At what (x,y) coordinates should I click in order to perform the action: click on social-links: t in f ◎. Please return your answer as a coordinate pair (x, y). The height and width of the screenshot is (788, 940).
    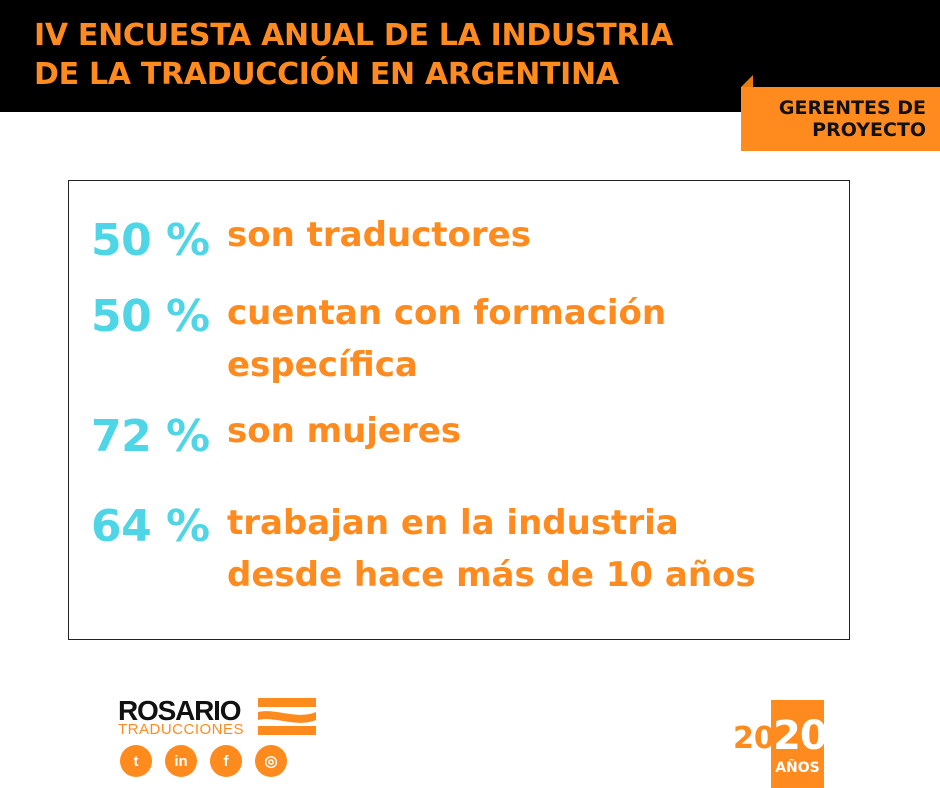
    Looking at the image, I should click on (203, 761).